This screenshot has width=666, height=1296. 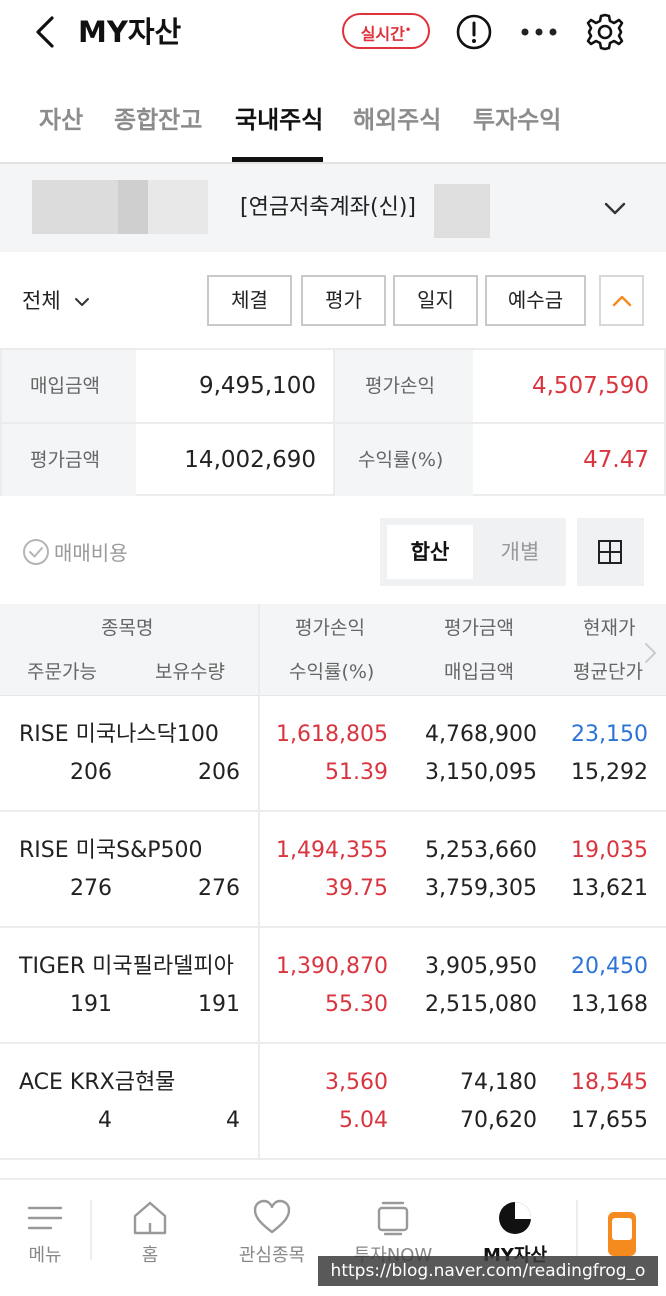 What do you see at coordinates (111, 850) in the screenshot?
I see `stock-name: RISE 미국S&P500` at bounding box center [111, 850].